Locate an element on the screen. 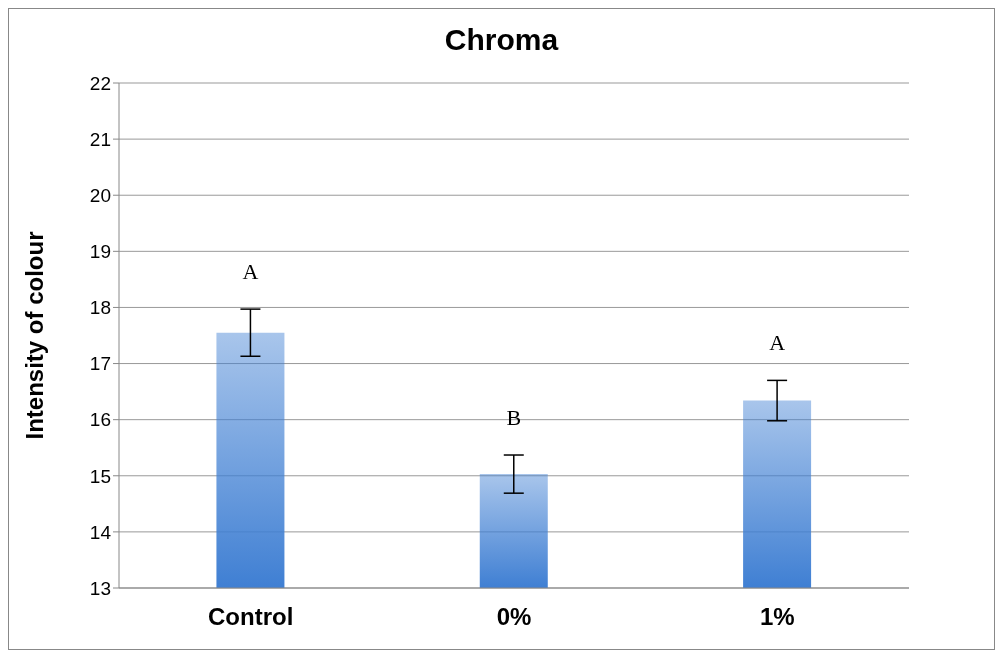 The image size is (1004, 653). y-tick-label: 14 is located at coordinates (100, 532).